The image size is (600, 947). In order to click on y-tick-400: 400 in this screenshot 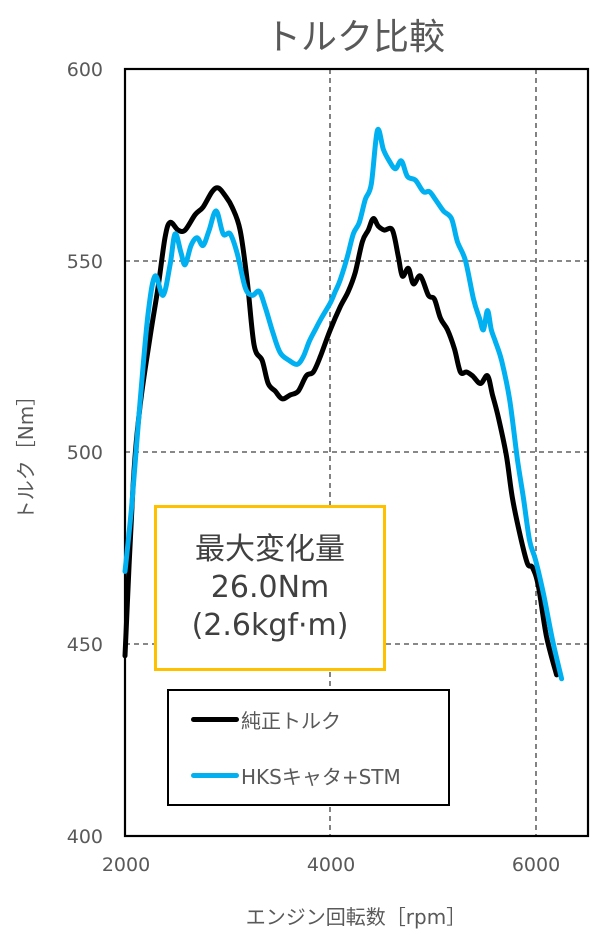, I will do `click(85, 837)`.